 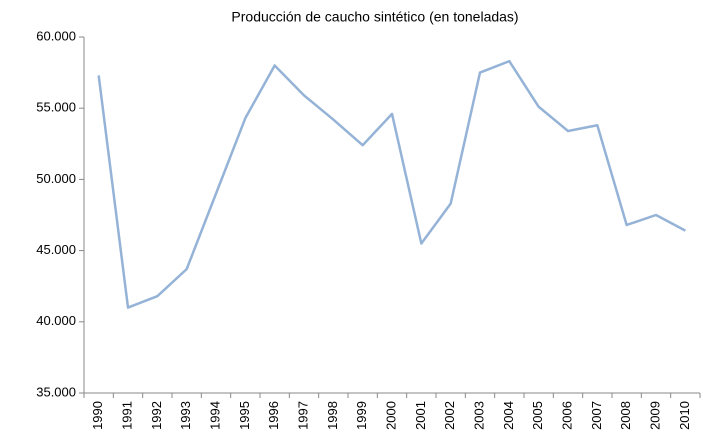 What do you see at coordinates (156, 415) in the screenshot?
I see `x-tick-label: 1992` at bounding box center [156, 415].